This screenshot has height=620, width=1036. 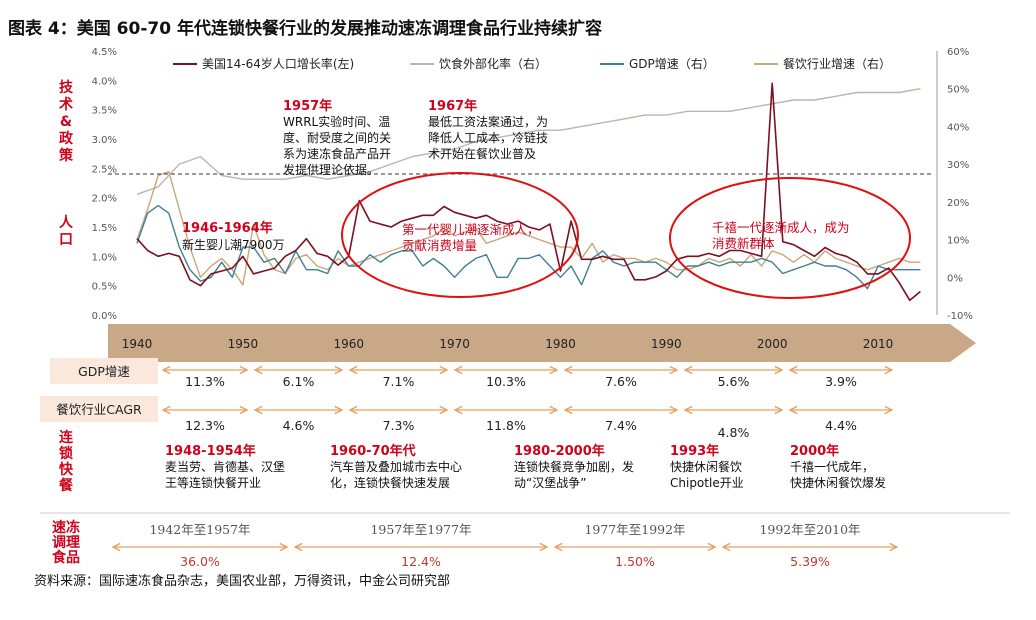 I want to click on svg-text: 1957年, so click(x=307, y=106).